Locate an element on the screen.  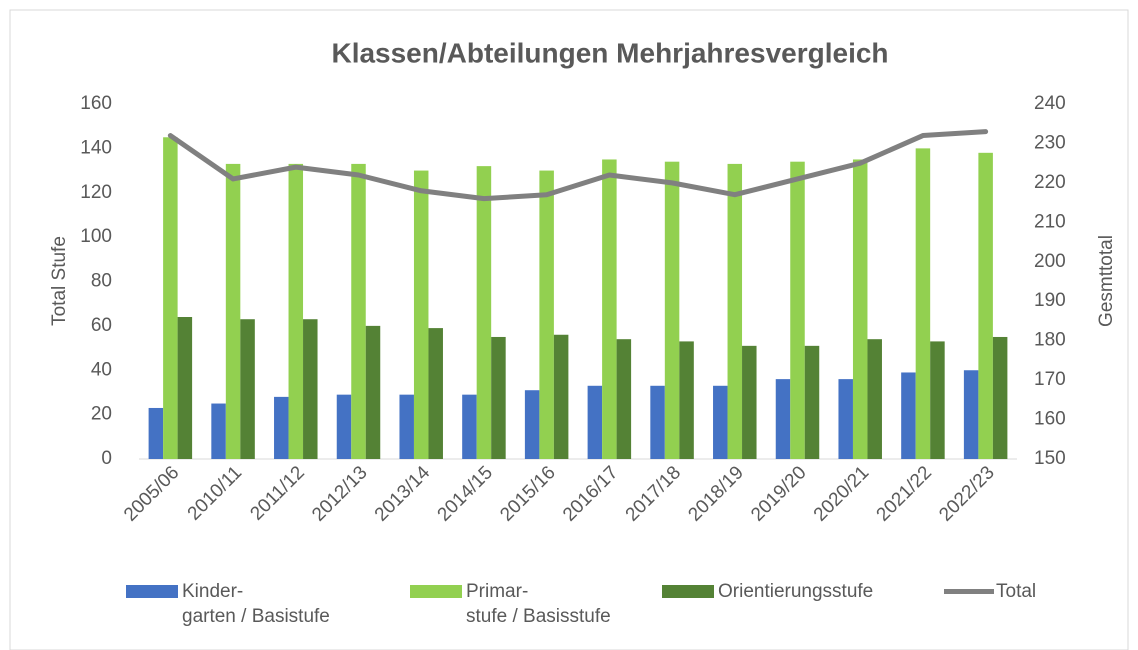
y2-tick-label: 210 is located at coordinates (1050, 221).